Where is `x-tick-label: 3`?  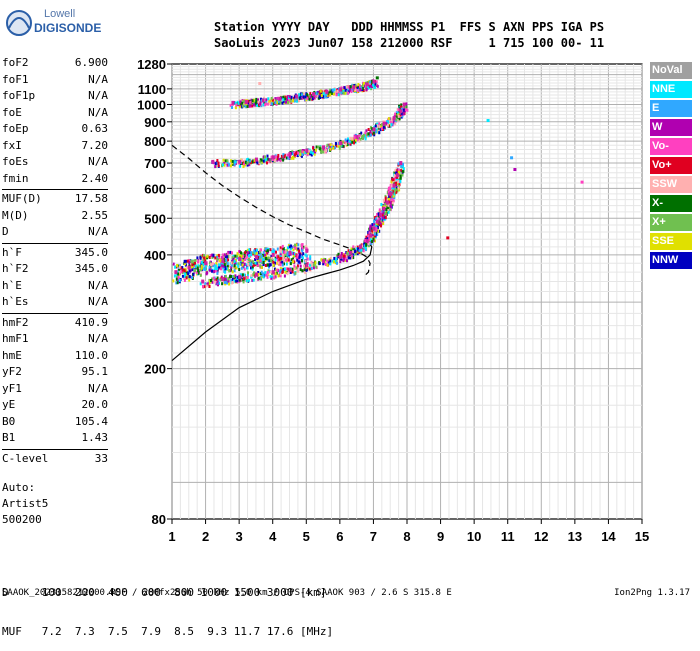
x-tick-label: 3 is located at coordinates (239, 536).